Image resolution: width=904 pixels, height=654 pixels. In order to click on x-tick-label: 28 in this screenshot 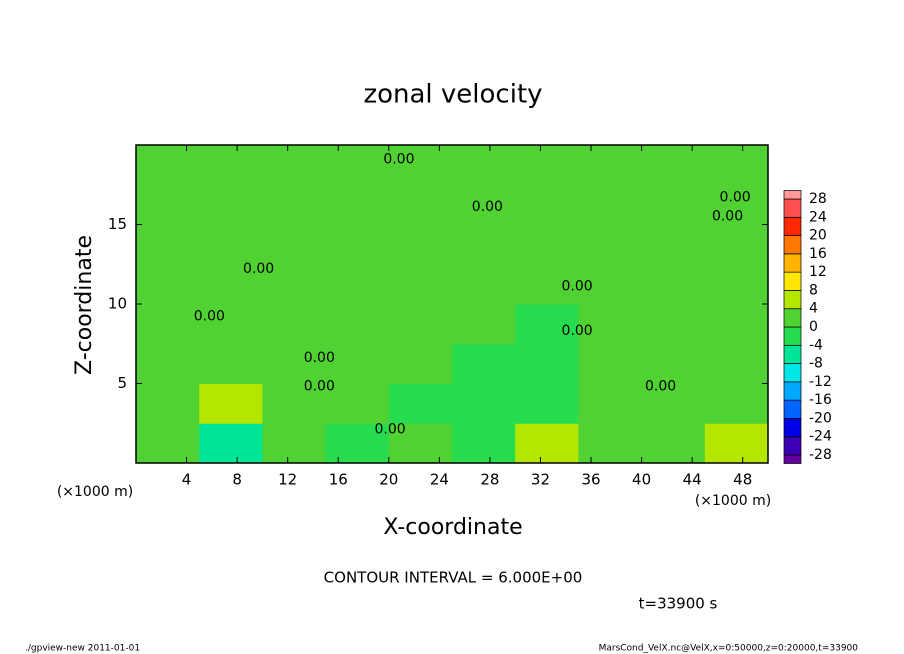, I will do `click(489, 480)`.